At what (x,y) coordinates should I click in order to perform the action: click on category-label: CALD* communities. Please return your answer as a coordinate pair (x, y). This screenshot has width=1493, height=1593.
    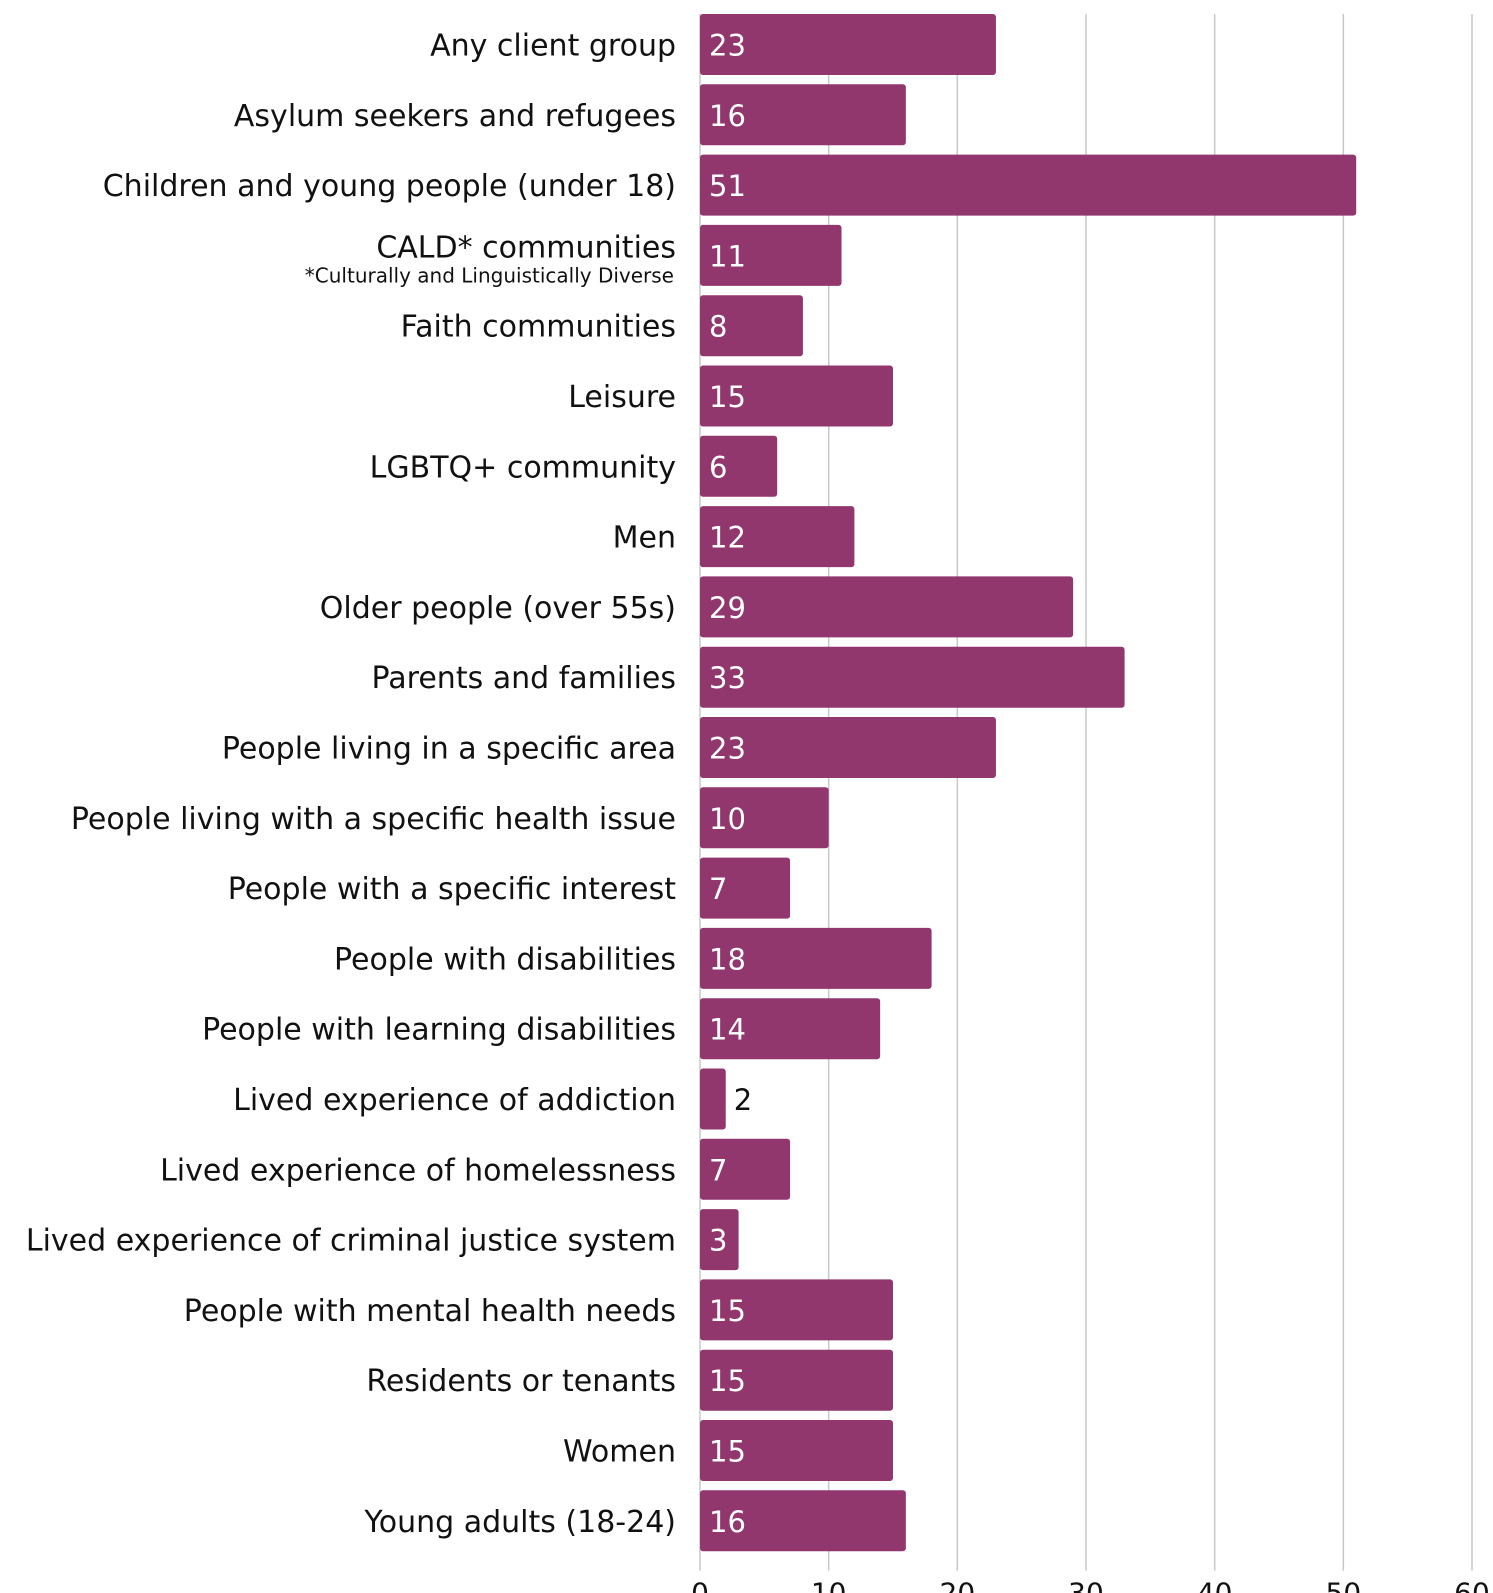
    Looking at the image, I should click on (526, 247).